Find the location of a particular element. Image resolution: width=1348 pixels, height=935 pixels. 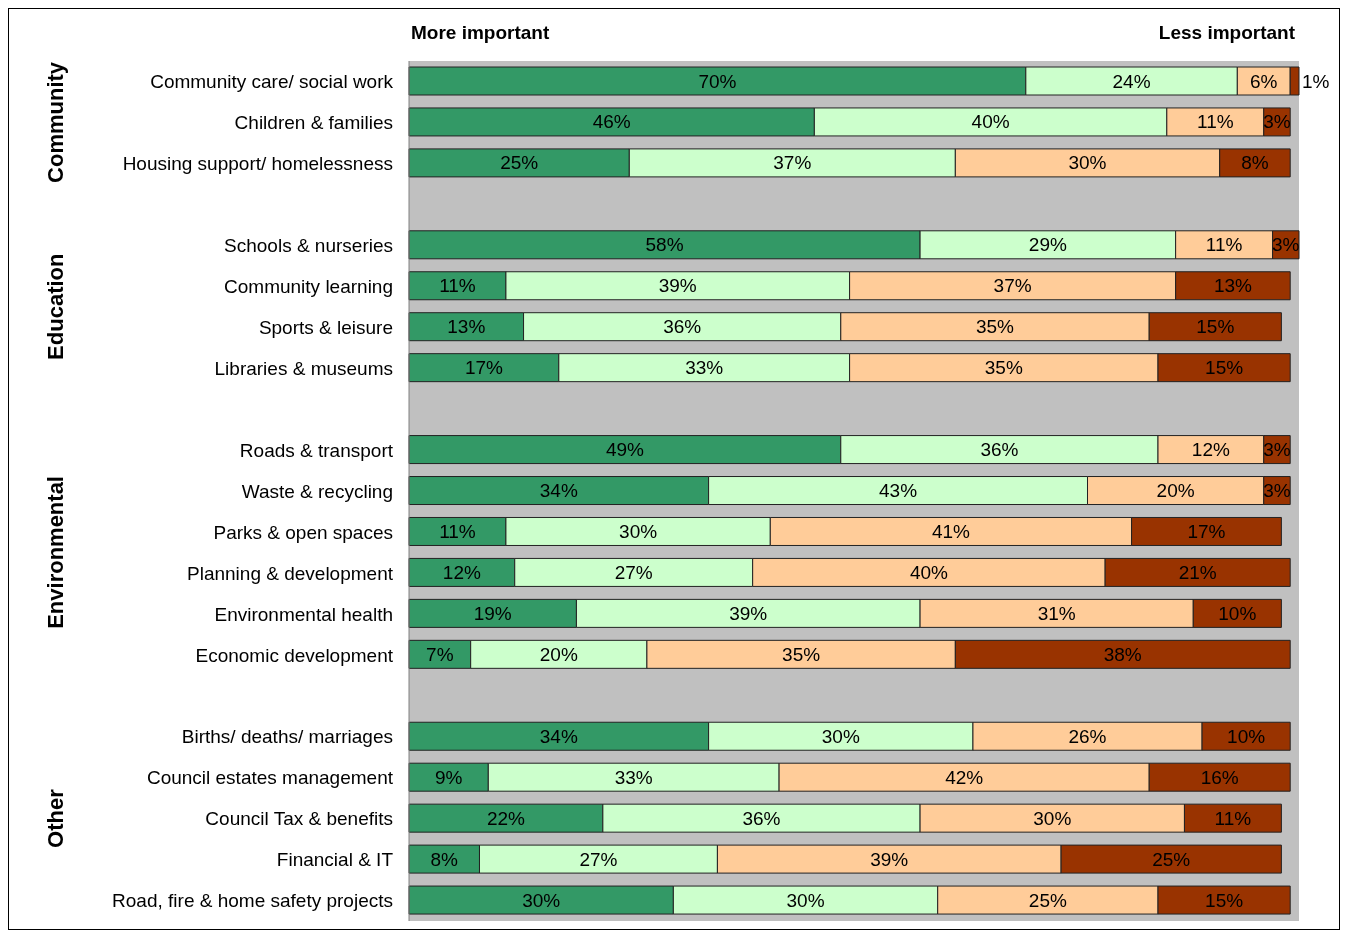

data-label: 22% is located at coordinates (506, 818).